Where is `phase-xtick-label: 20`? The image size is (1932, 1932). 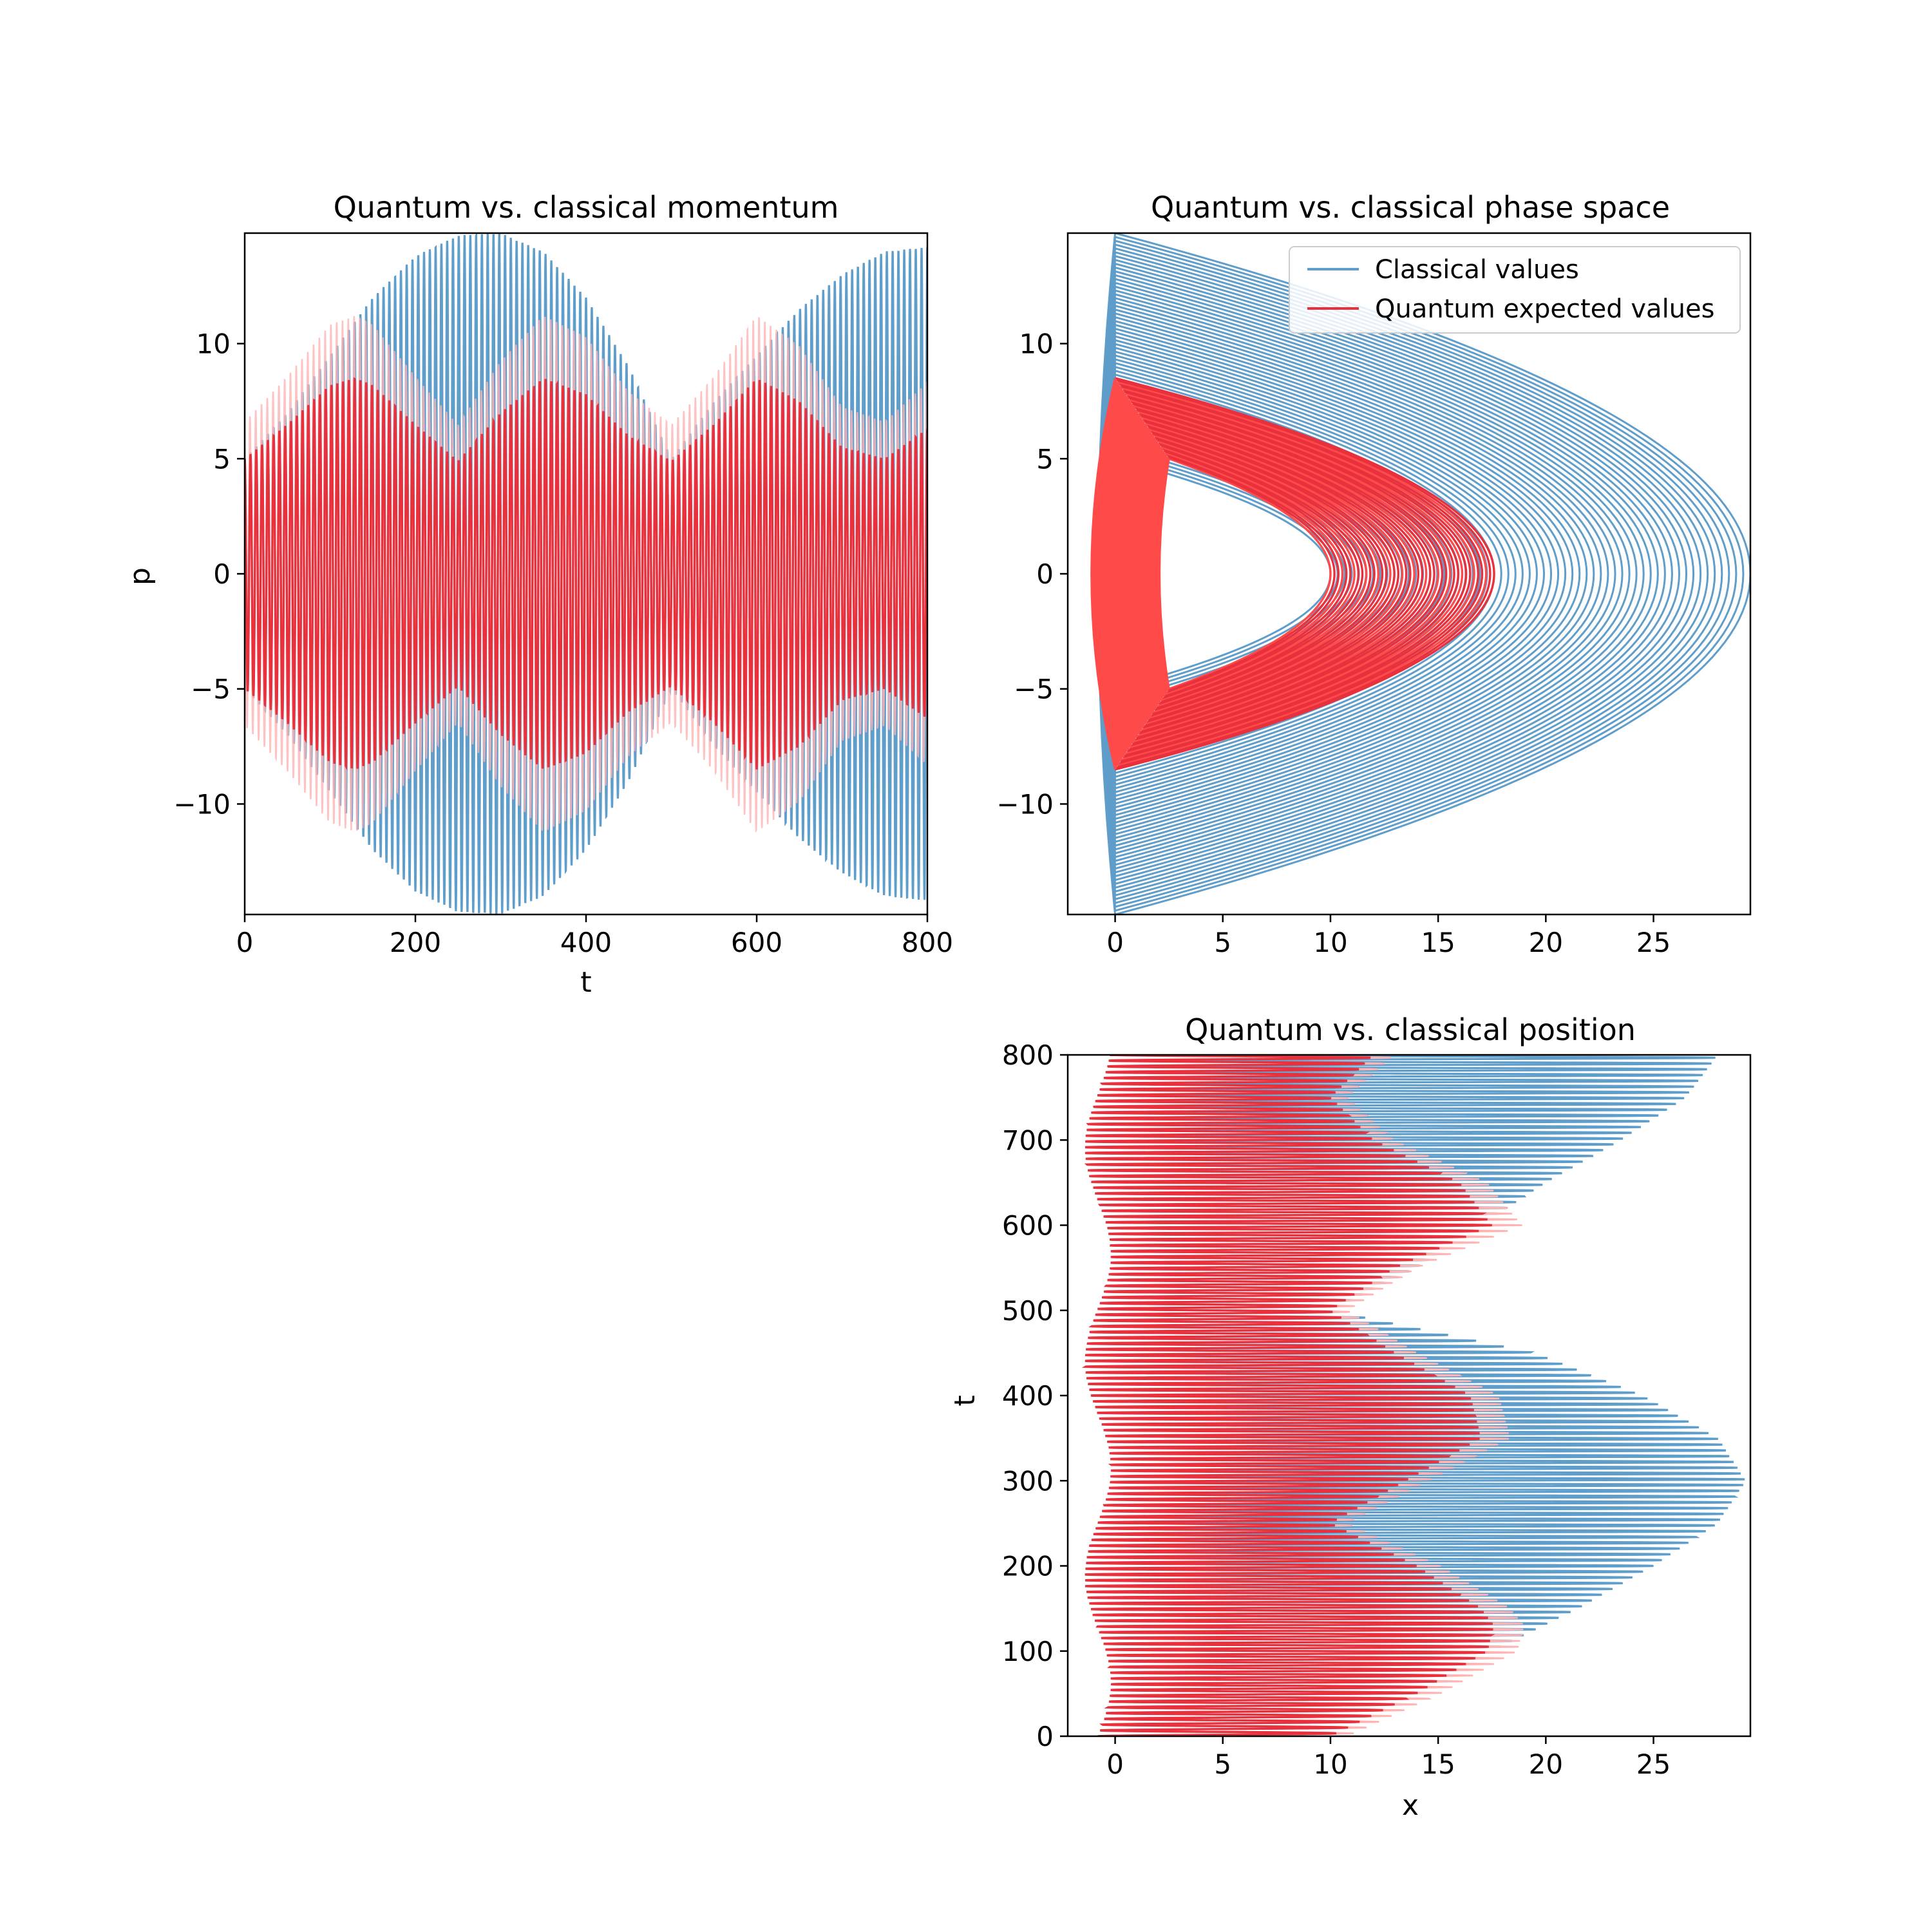 phase-xtick-label: 20 is located at coordinates (1546, 943).